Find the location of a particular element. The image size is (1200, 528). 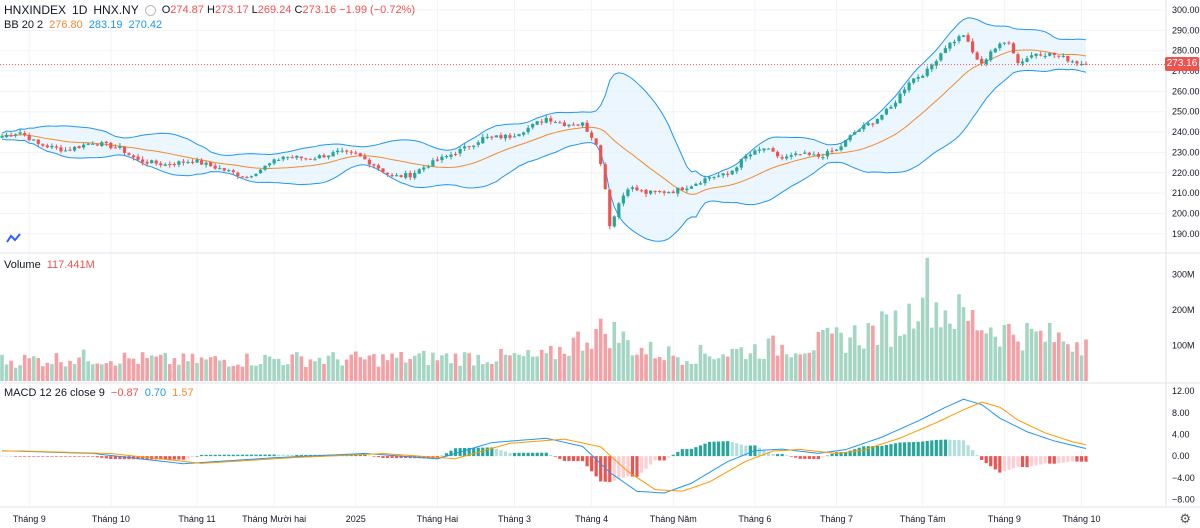

macd-tick-label: −8.00 is located at coordinates (1183, 499).